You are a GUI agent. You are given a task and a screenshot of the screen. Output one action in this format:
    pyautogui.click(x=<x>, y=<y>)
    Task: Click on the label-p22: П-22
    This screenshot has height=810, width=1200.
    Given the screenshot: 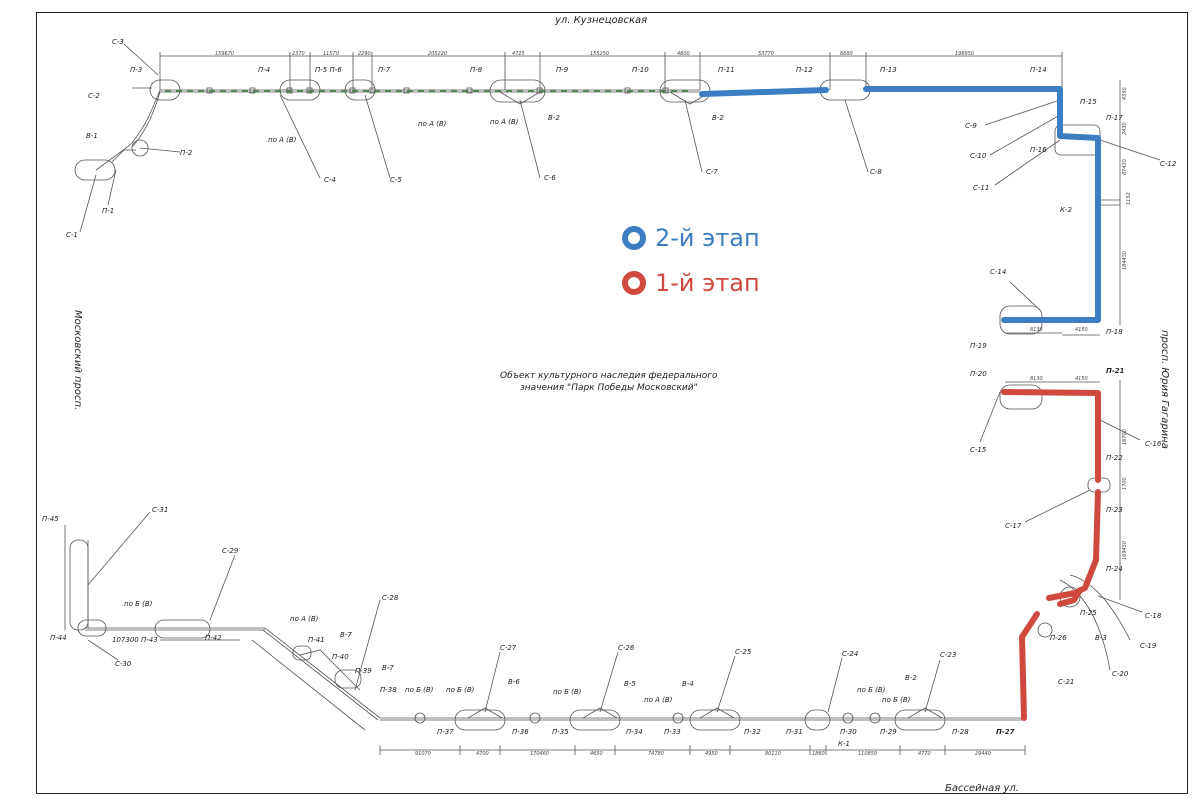 What is the action you would take?
    pyautogui.click(x=1114, y=458)
    